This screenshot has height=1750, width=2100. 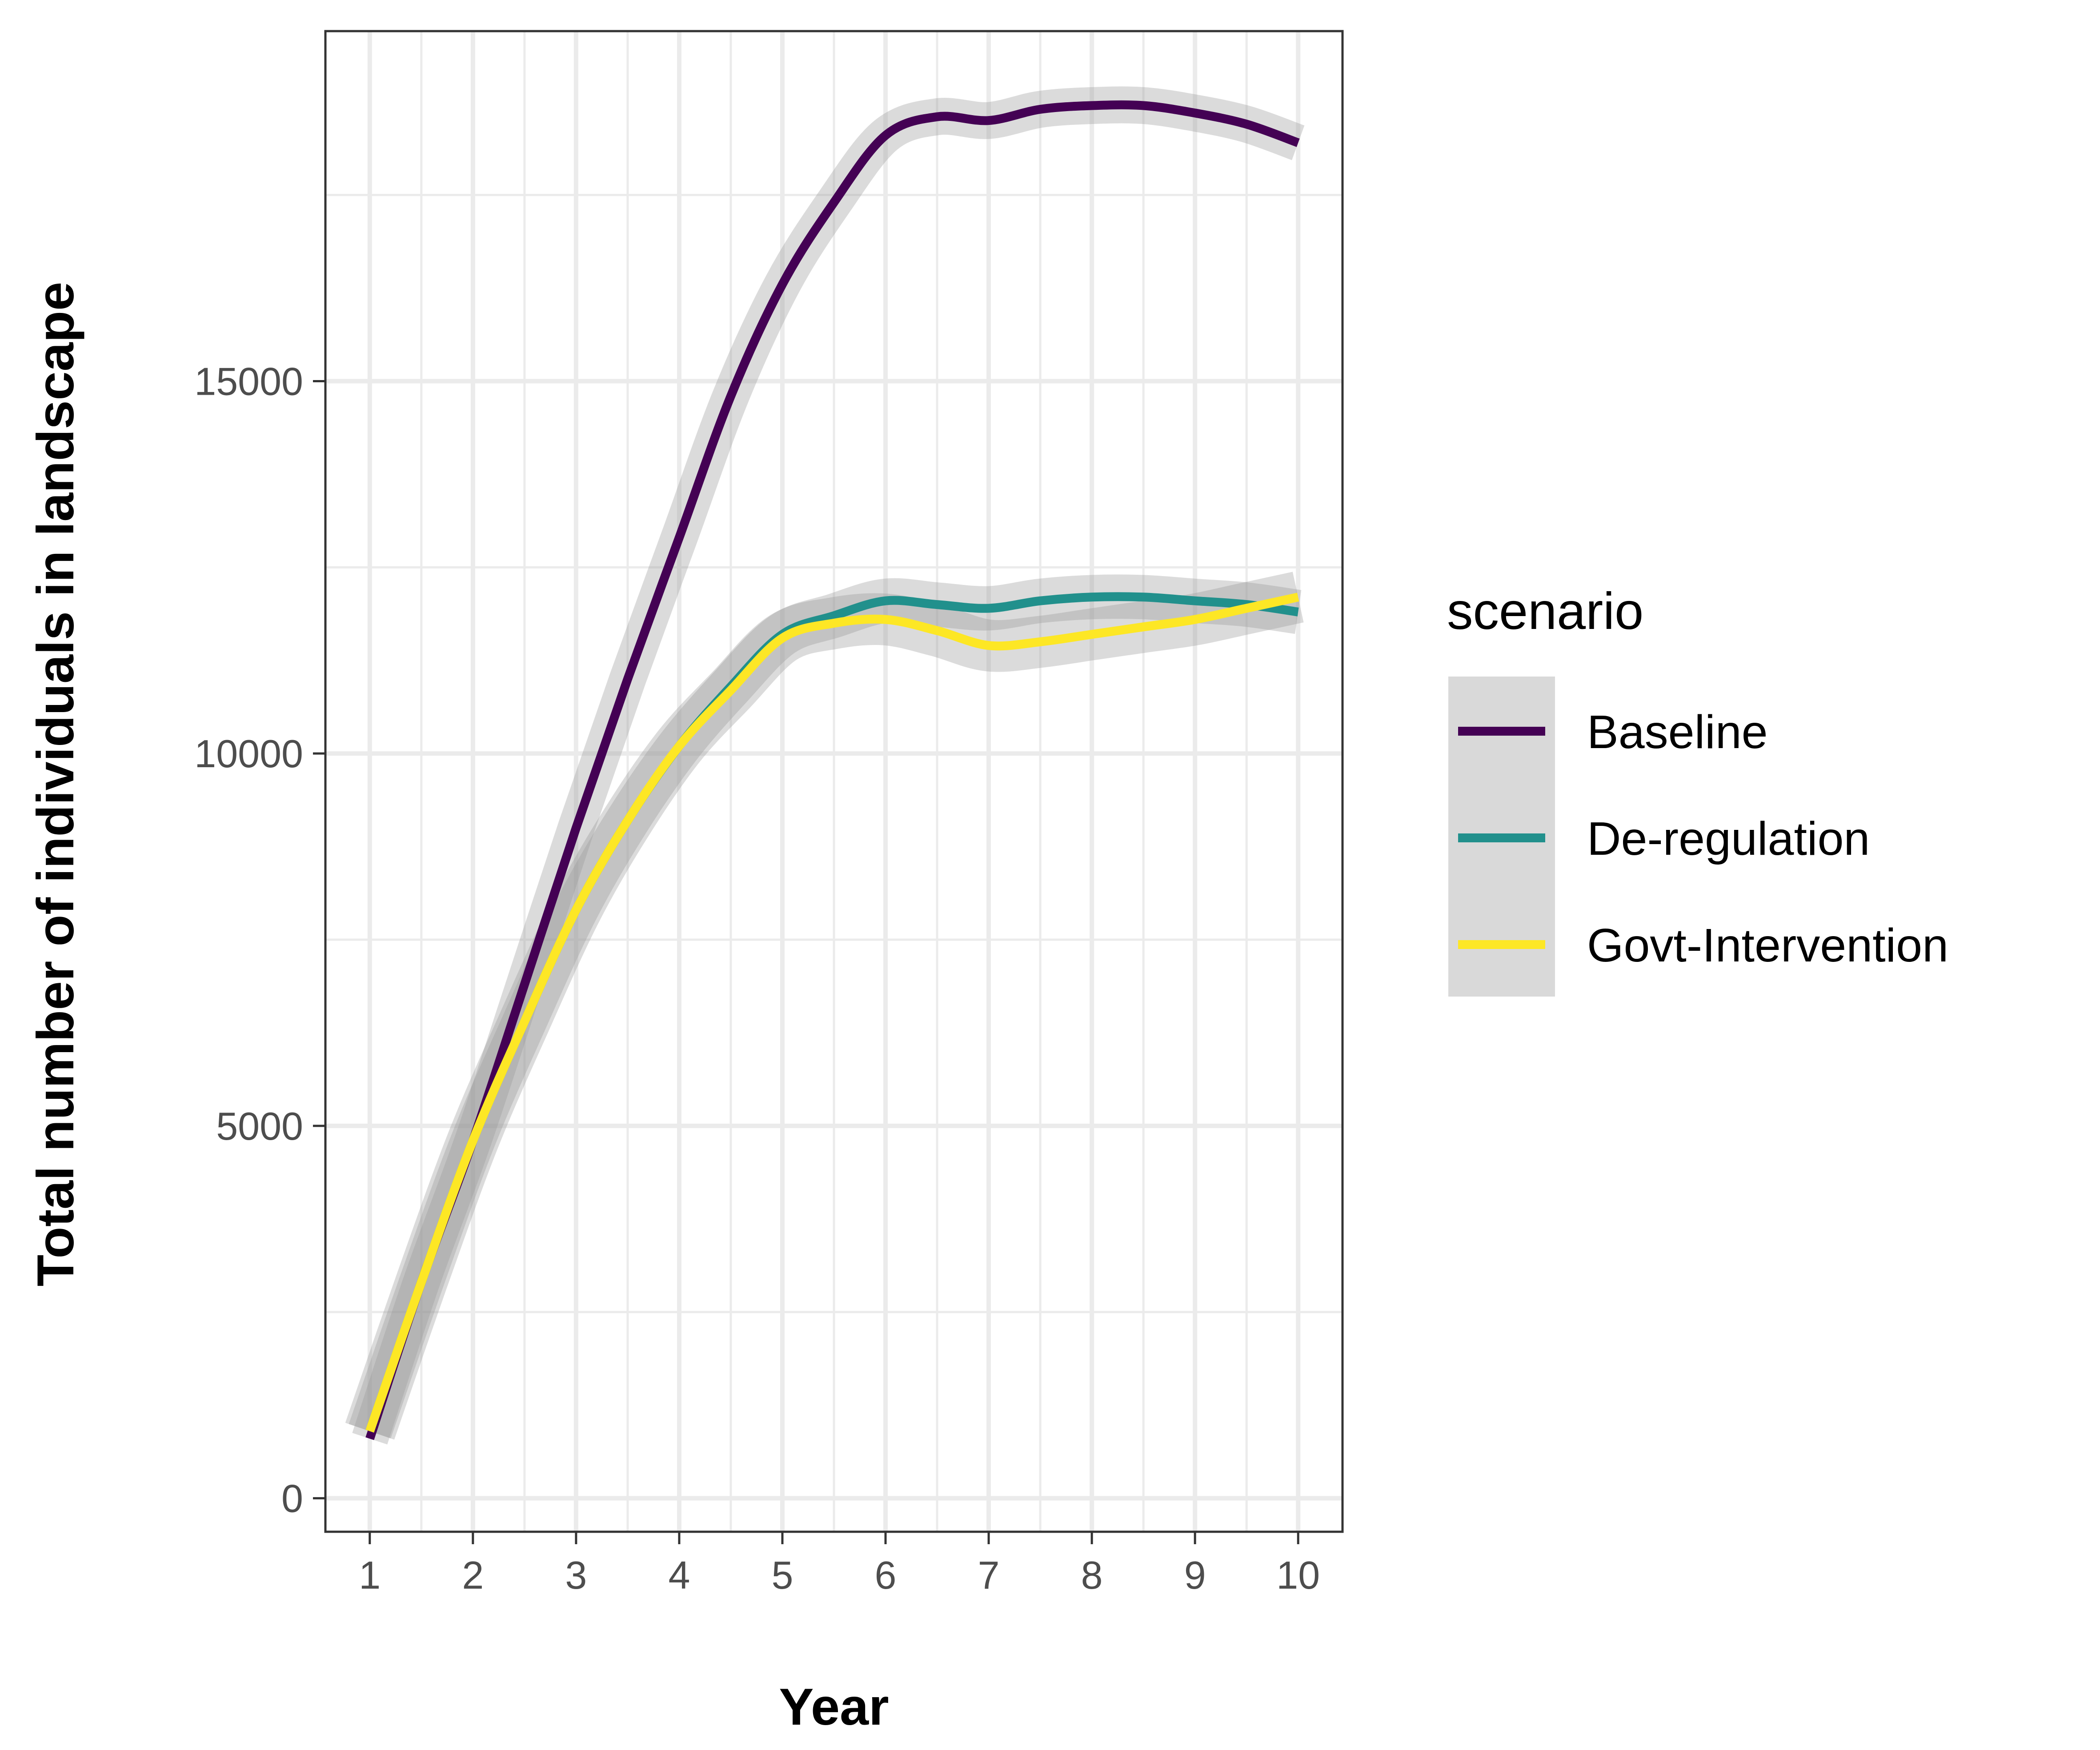 I want to click on legend-label: Baseline, so click(x=1677, y=732).